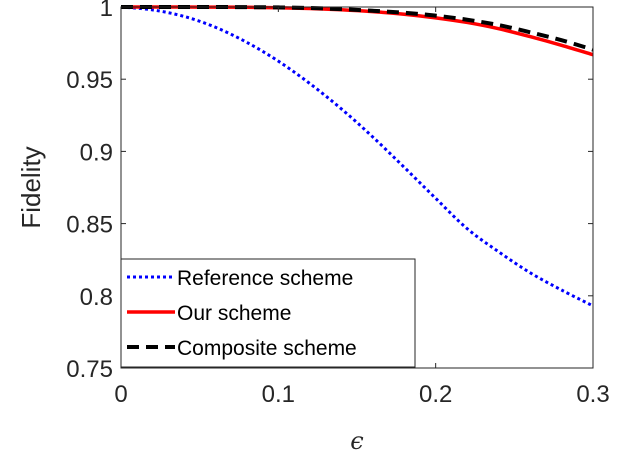  I want to click on x-axis-label: ϵ, so click(356, 441).